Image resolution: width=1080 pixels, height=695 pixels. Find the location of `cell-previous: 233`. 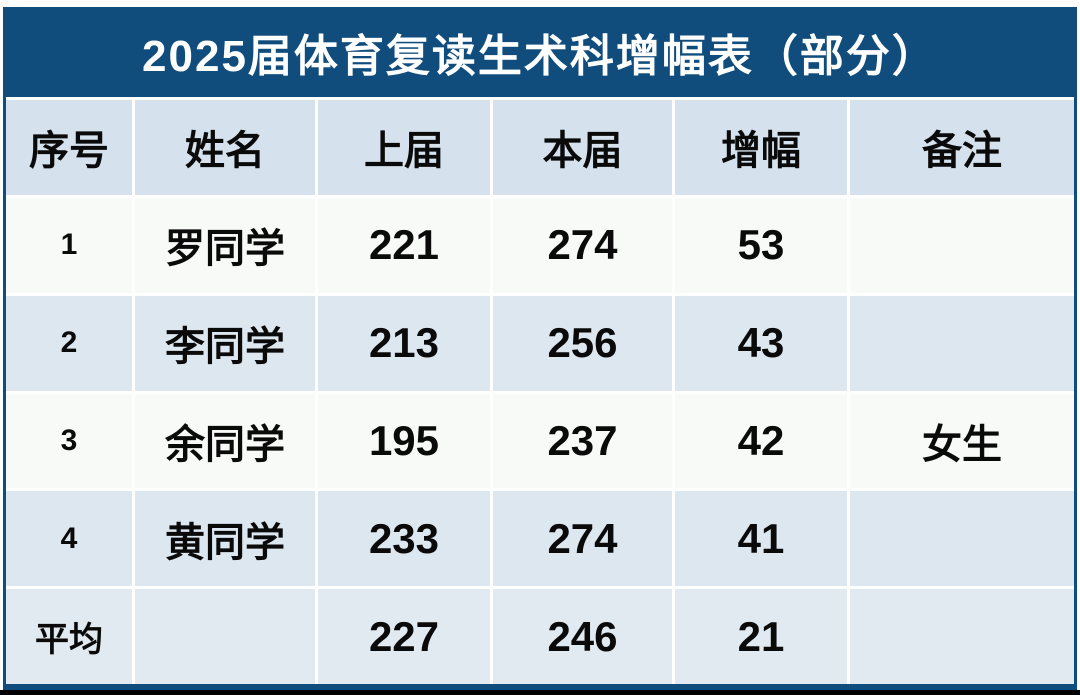

cell-previous: 233 is located at coordinates (404, 539).